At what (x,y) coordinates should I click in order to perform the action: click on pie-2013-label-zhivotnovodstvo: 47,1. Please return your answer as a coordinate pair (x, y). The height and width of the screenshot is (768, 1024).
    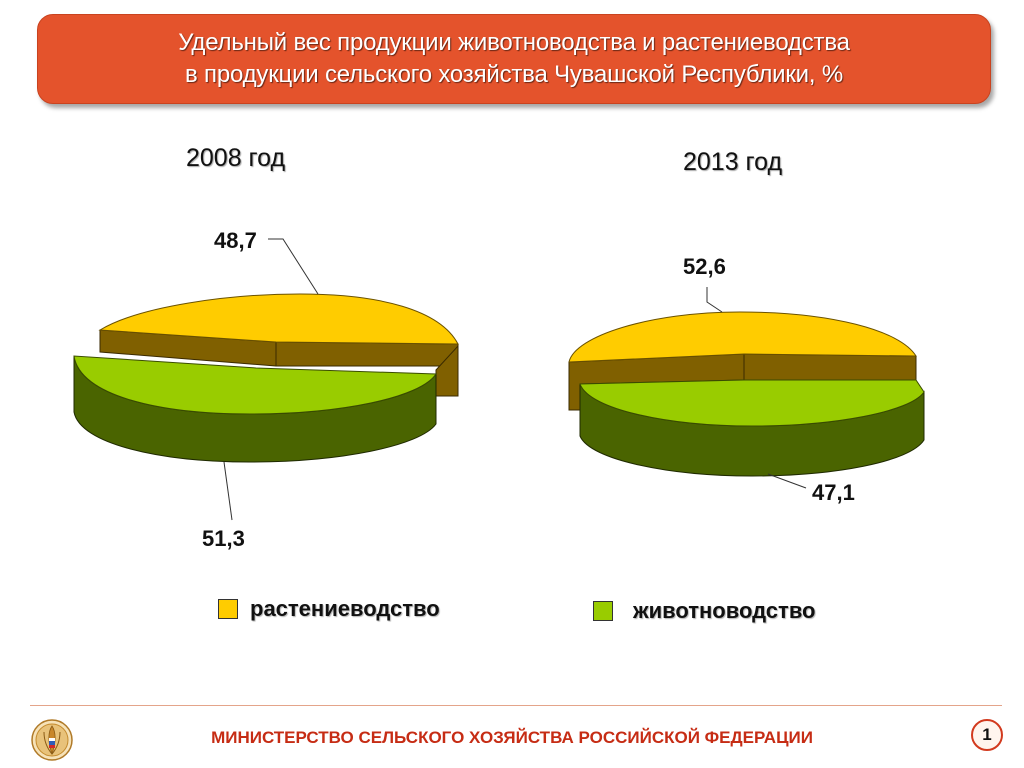
    Looking at the image, I should click on (833, 492).